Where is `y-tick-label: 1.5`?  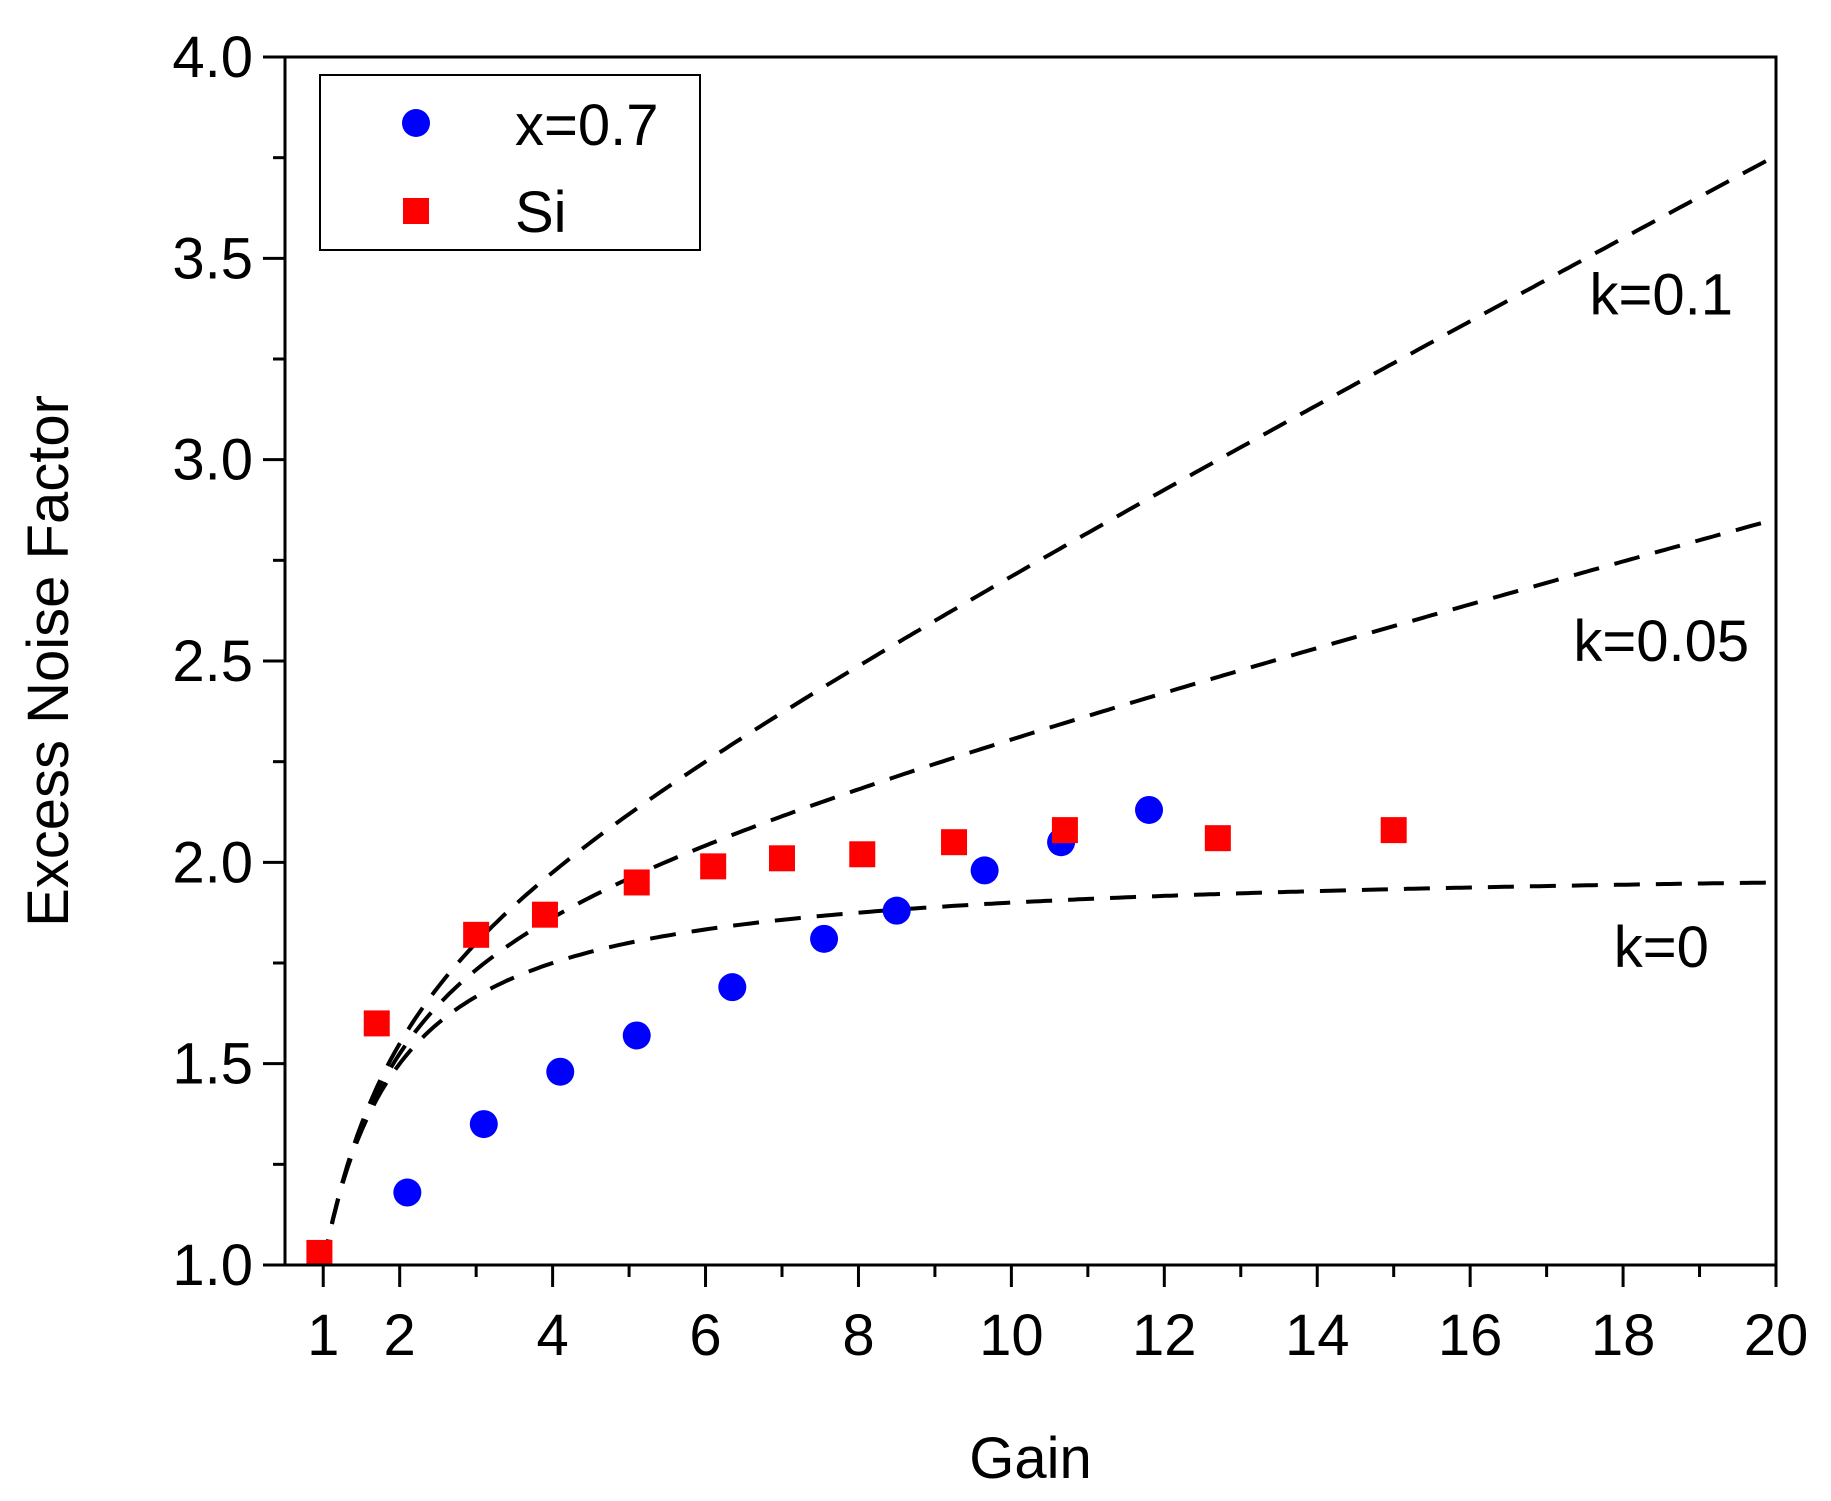
y-tick-label: 1.5 is located at coordinates (212, 1064).